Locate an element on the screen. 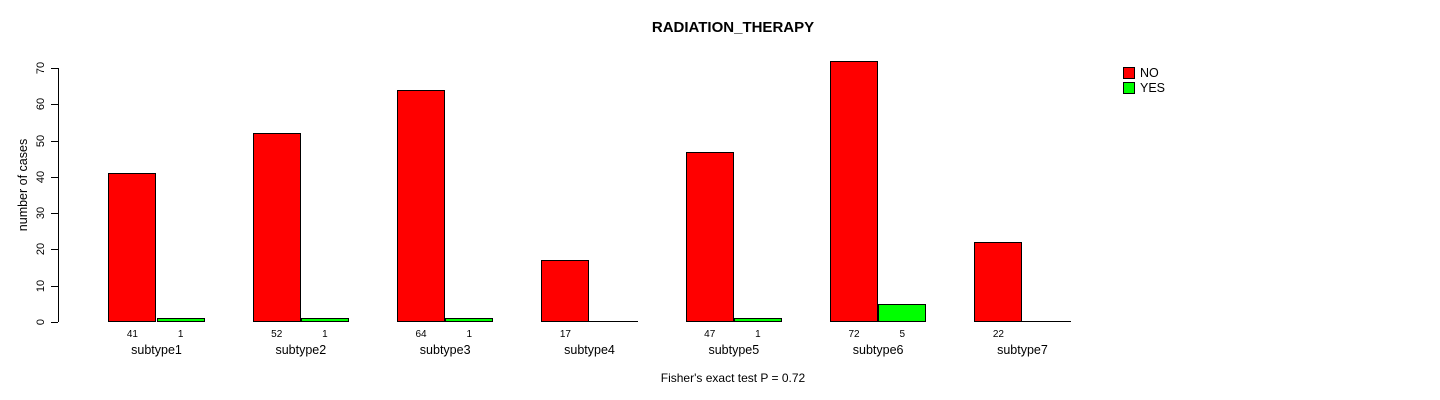 The height and width of the screenshot is (400, 1440). bar-value-label: 5 is located at coordinates (902, 334).